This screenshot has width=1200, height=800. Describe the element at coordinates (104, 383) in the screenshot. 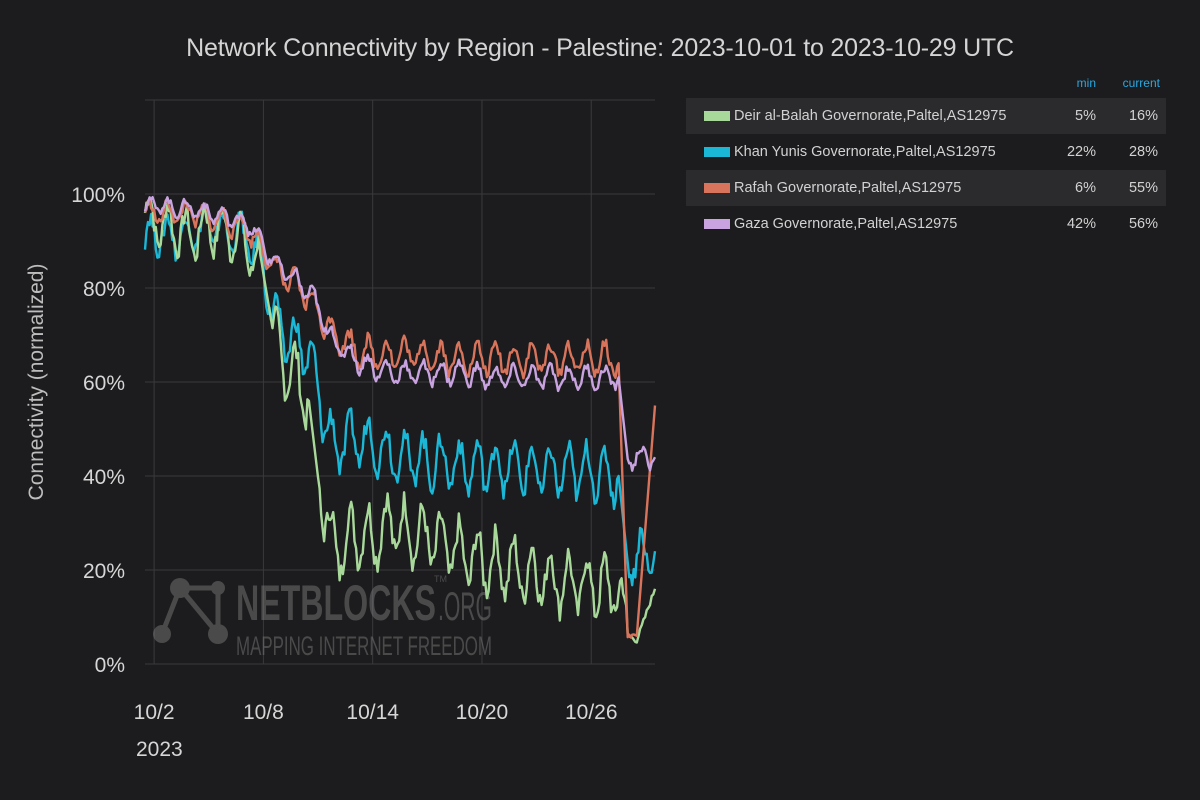

I see `y-tick-label: 60%` at that location.